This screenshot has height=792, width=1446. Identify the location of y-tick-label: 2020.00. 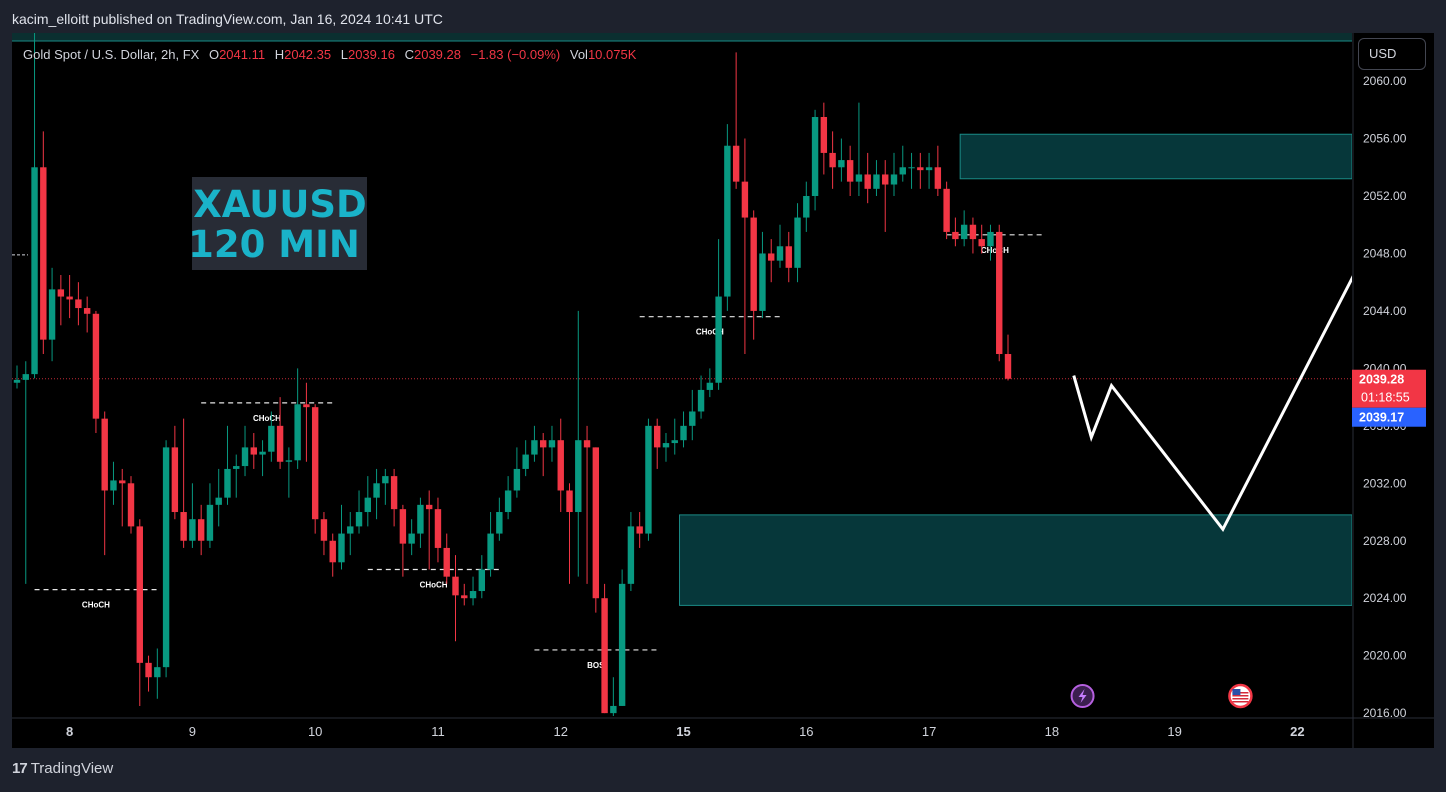
(1385, 656).